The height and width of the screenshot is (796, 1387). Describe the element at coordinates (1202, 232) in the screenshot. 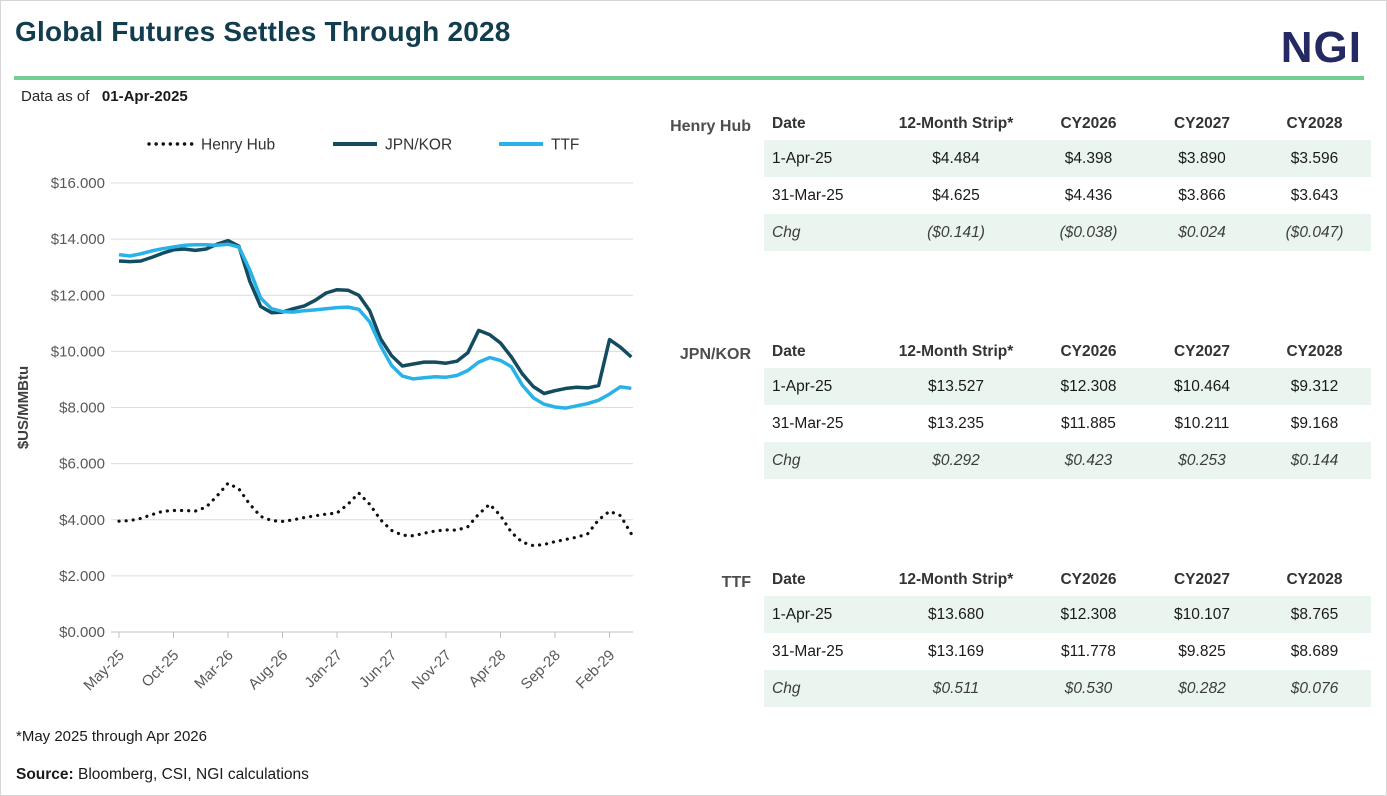

I see `table-cell: $0.024` at that location.